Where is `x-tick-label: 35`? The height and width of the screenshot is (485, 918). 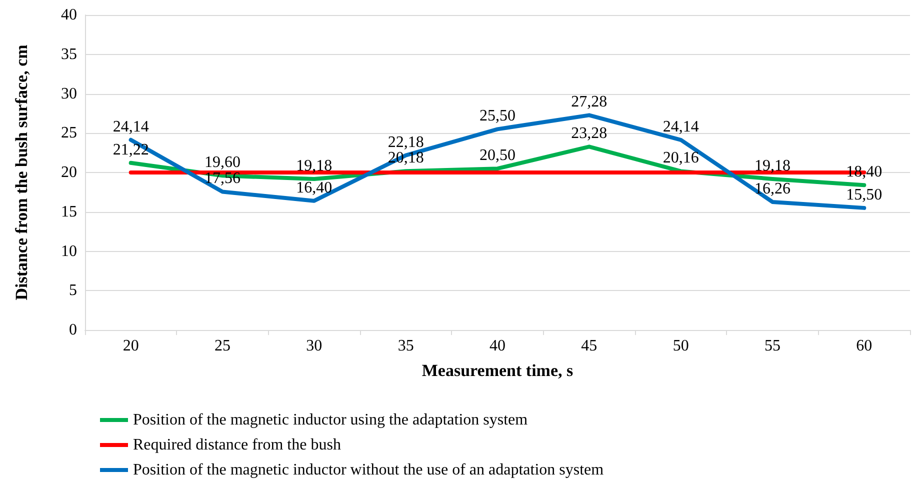 x-tick-label: 35 is located at coordinates (406, 346).